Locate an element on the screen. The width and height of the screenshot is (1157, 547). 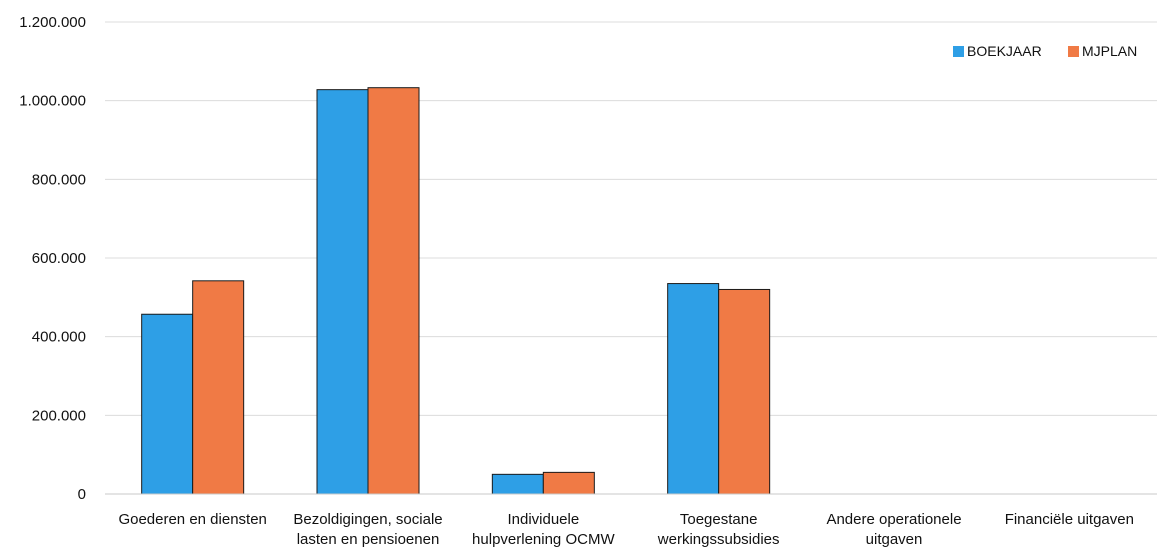
x-tick-label: Andere operationele is located at coordinates (893, 519).